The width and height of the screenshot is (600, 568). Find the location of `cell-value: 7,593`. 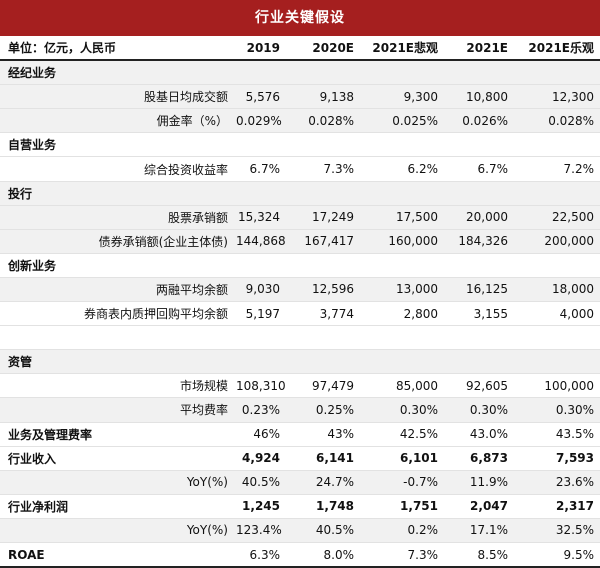

cell-value: 7,593 is located at coordinates (557, 458).